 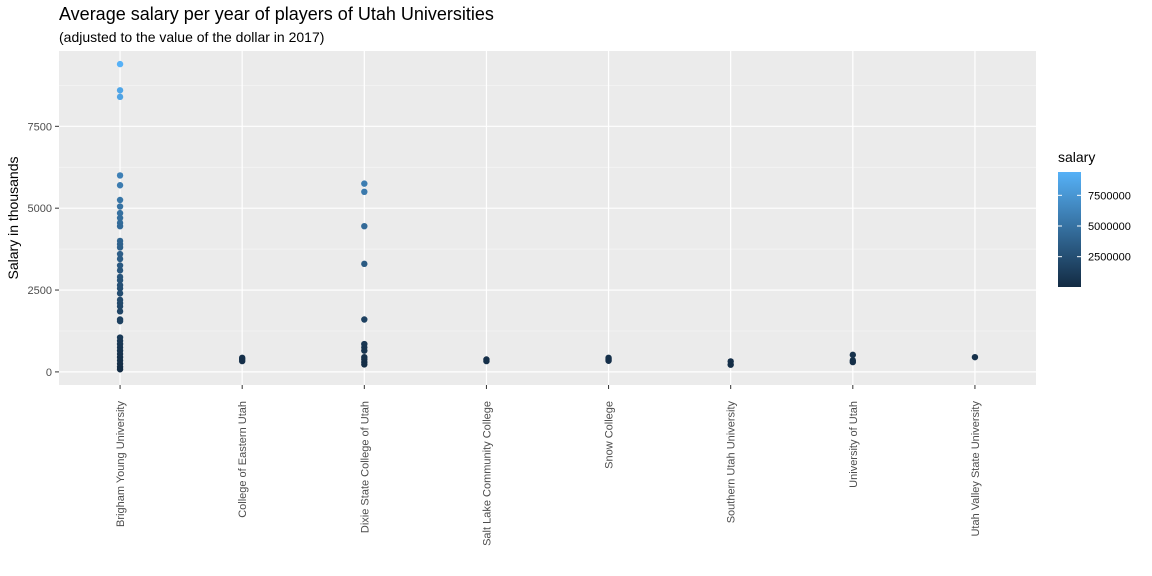 I want to click on x-tick-label: Snow College, so click(x=610, y=435).